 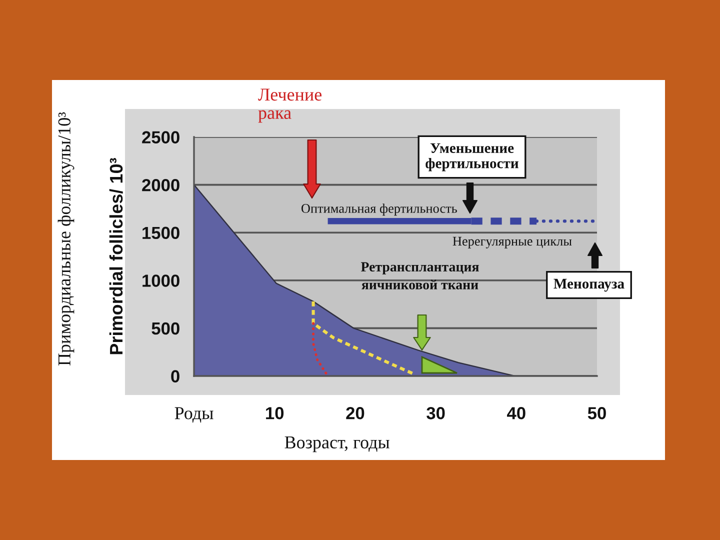 What do you see at coordinates (589, 285) in the screenshot?
I see `annotation: Менопауза` at bounding box center [589, 285].